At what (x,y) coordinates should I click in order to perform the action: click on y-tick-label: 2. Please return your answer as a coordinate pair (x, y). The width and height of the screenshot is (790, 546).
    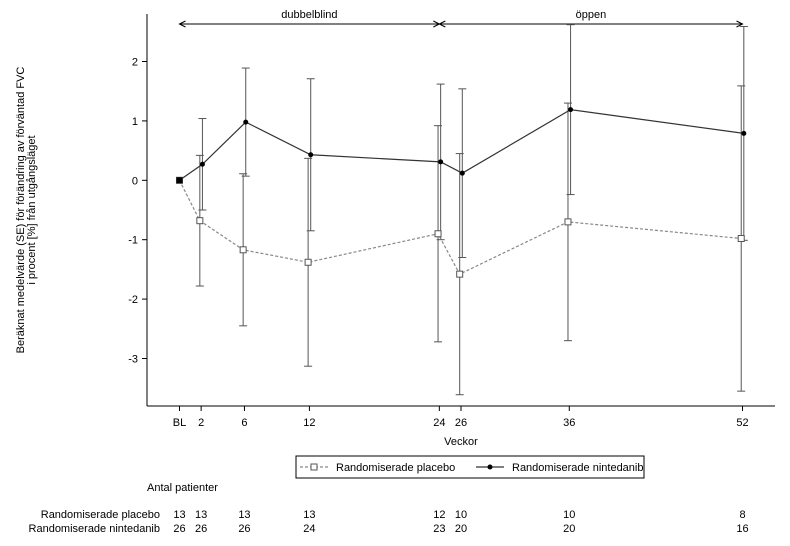
    Looking at the image, I should click on (135, 63).